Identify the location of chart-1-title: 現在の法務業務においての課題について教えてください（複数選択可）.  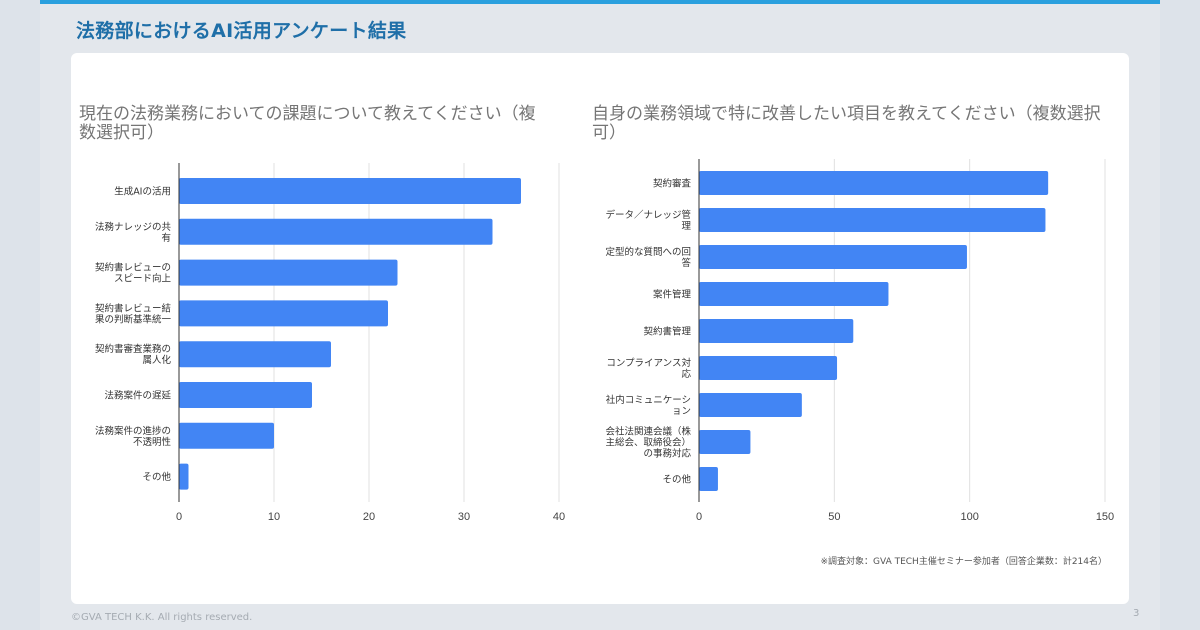
(307, 123).